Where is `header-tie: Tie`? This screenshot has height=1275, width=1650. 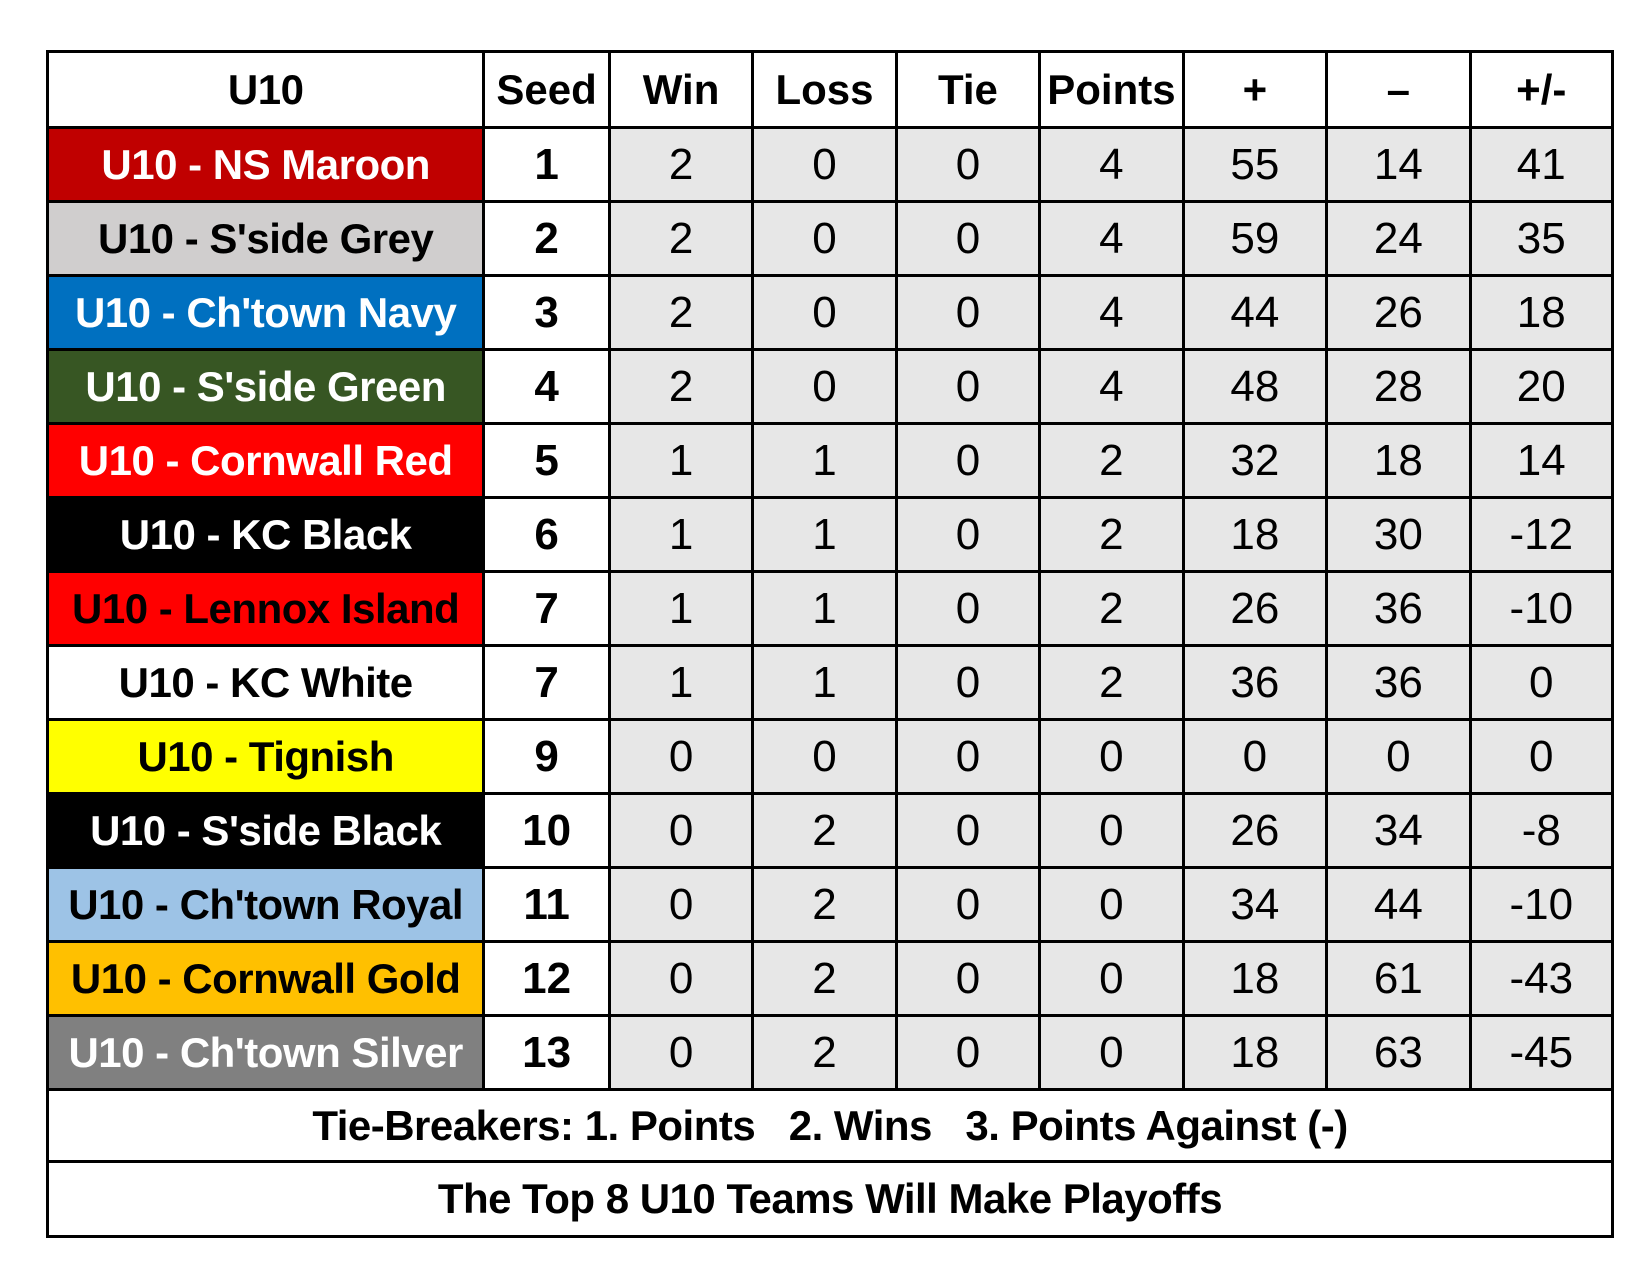 header-tie: Tie is located at coordinates (969, 89).